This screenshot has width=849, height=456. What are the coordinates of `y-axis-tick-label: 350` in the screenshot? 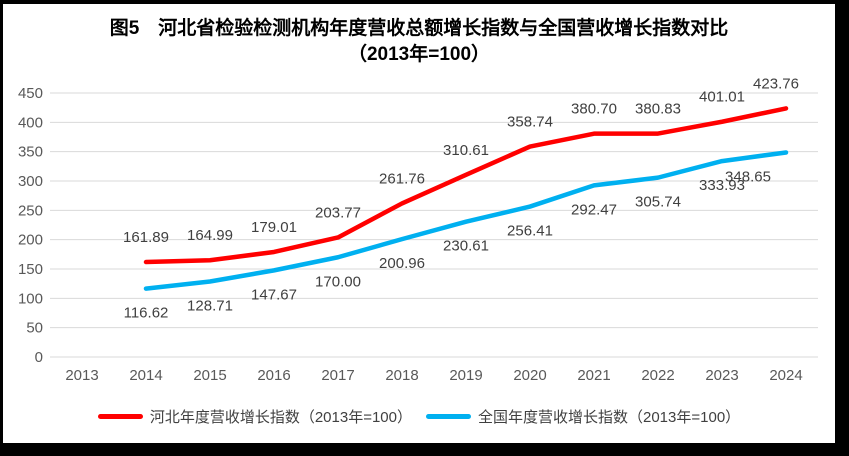 It's located at (30, 152).